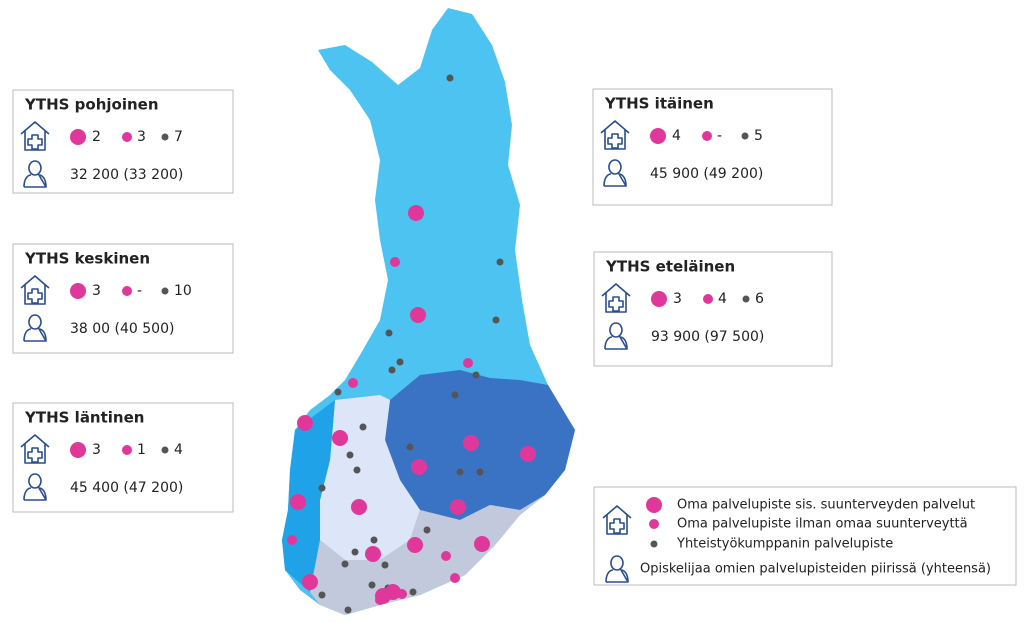 This screenshot has height=623, width=1024. Describe the element at coordinates (707, 337) in the screenshot. I see `student-count: 93 900 (97 500)` at that location.